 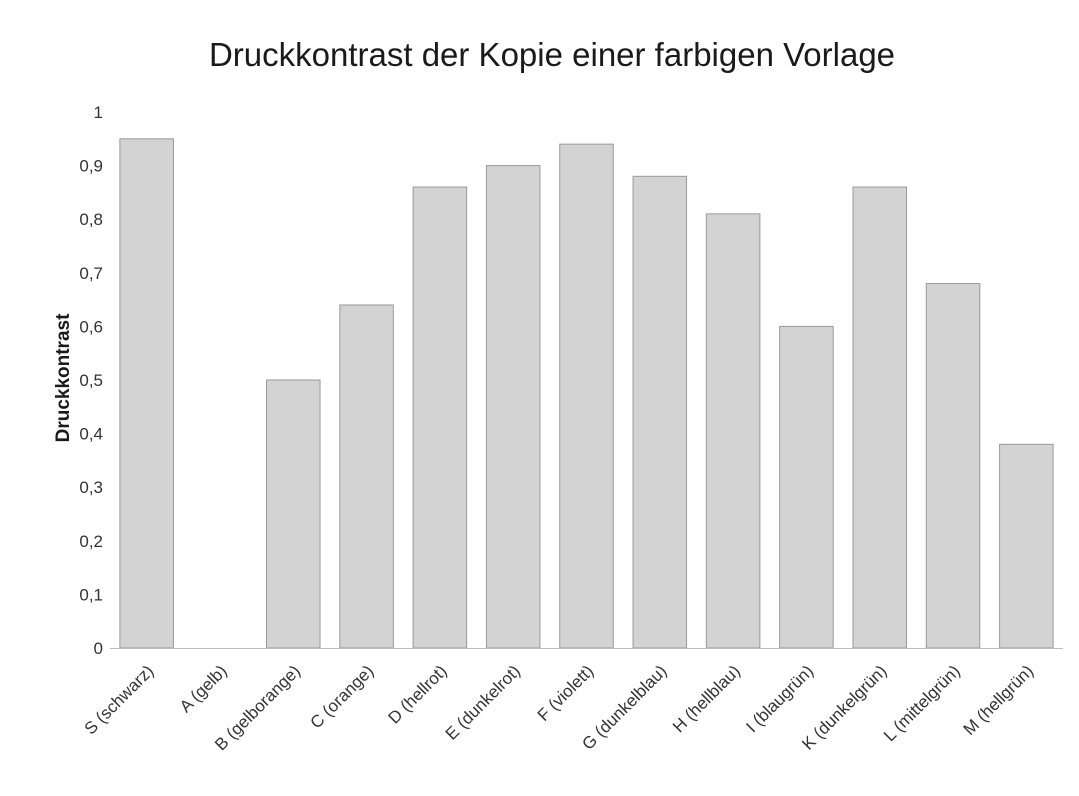 What do you see at coordinates (91, 273) in the screenshot?
I see `y-tick-label: 0,7` at bounding box center [91, 273].